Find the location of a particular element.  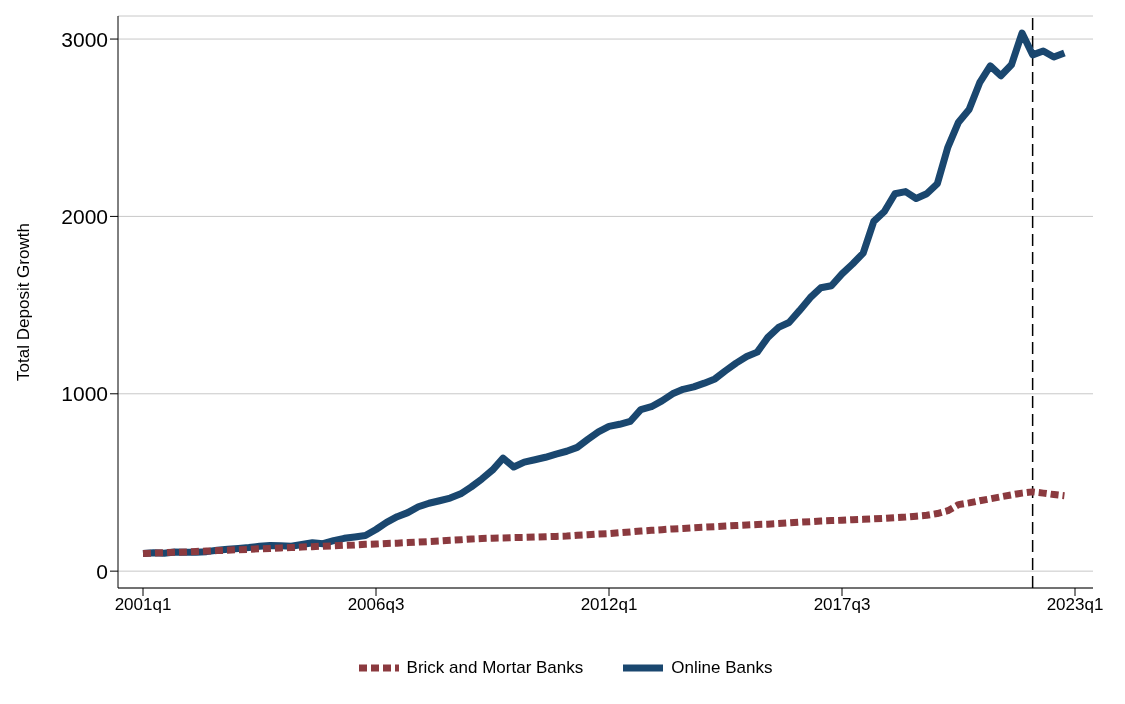

y-tick-label: 1000 is located at coordinates (84, 394).